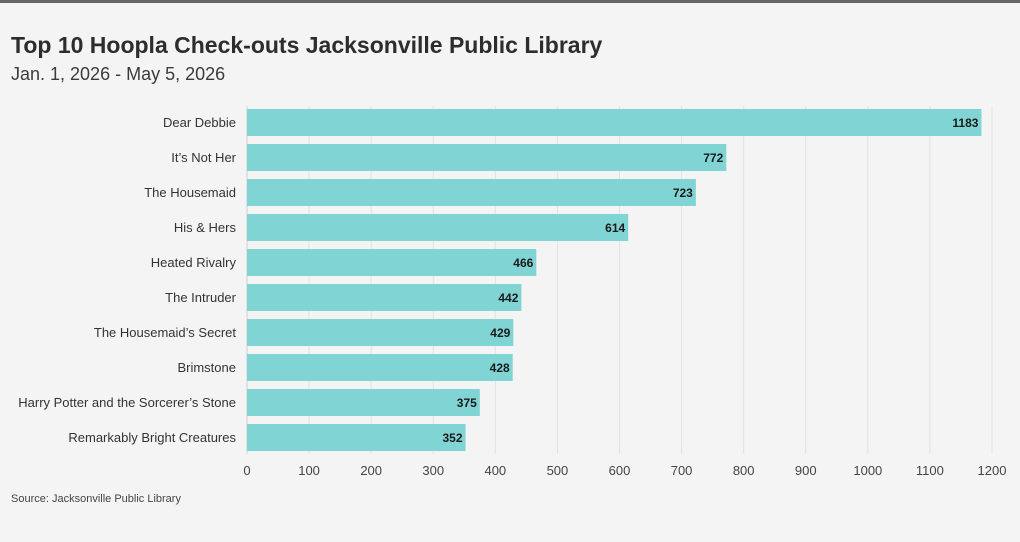 The width and height of the screenshot is (1020, 542). I want to click on x-tick-label: 1200, so click(992, 470).